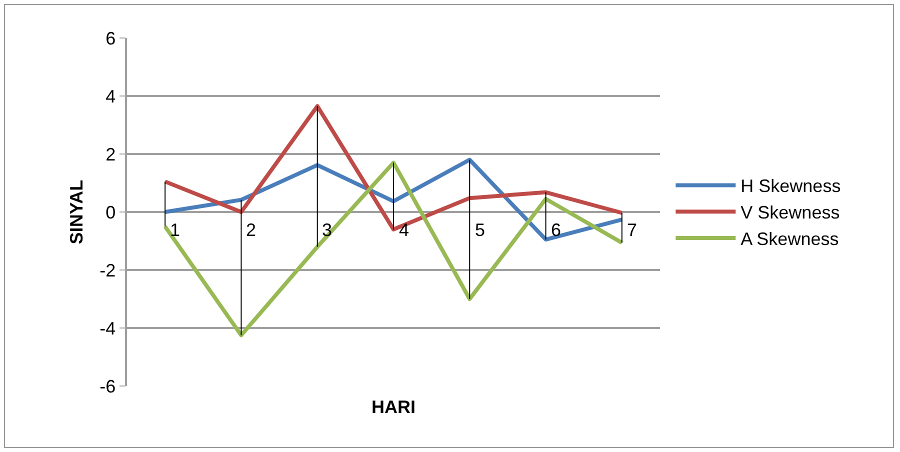  What do you see at coordinates (632, 230) in the screenshot?
I see `x-tick-label: 7` at bounding box center [632, 230].